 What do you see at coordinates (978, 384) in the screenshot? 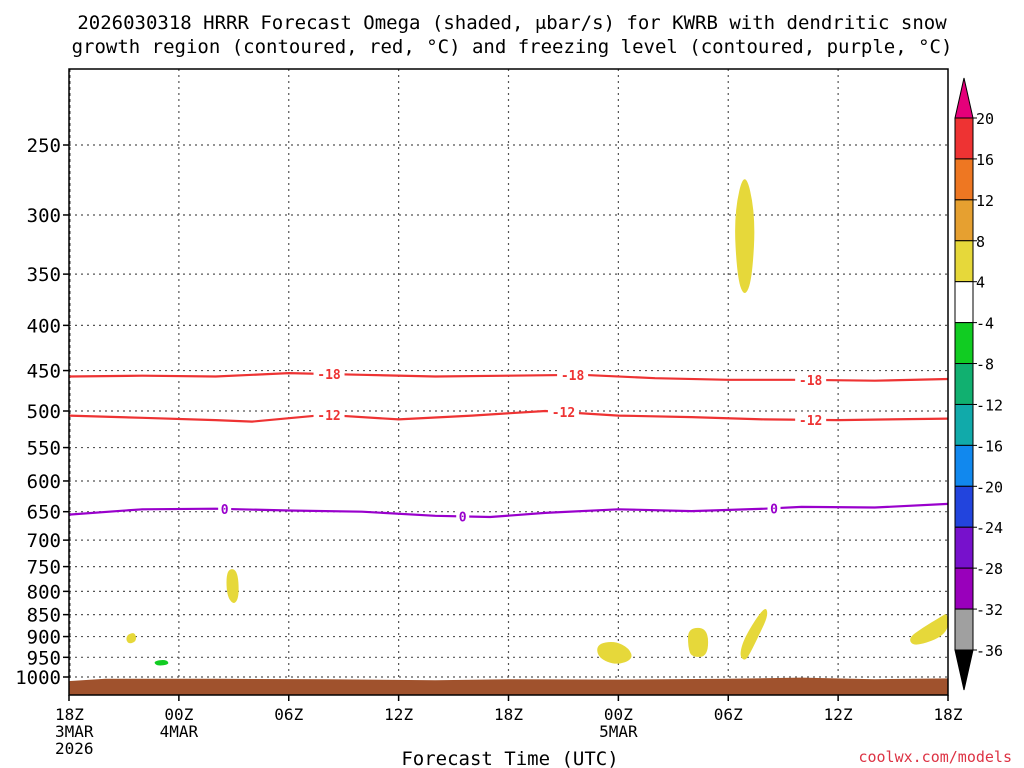
I see `colorbar: 20 16 12 8 4 -4 -8 -12 -16 -20 -24 -28 -32 -36` at bounding box center [978, 384].